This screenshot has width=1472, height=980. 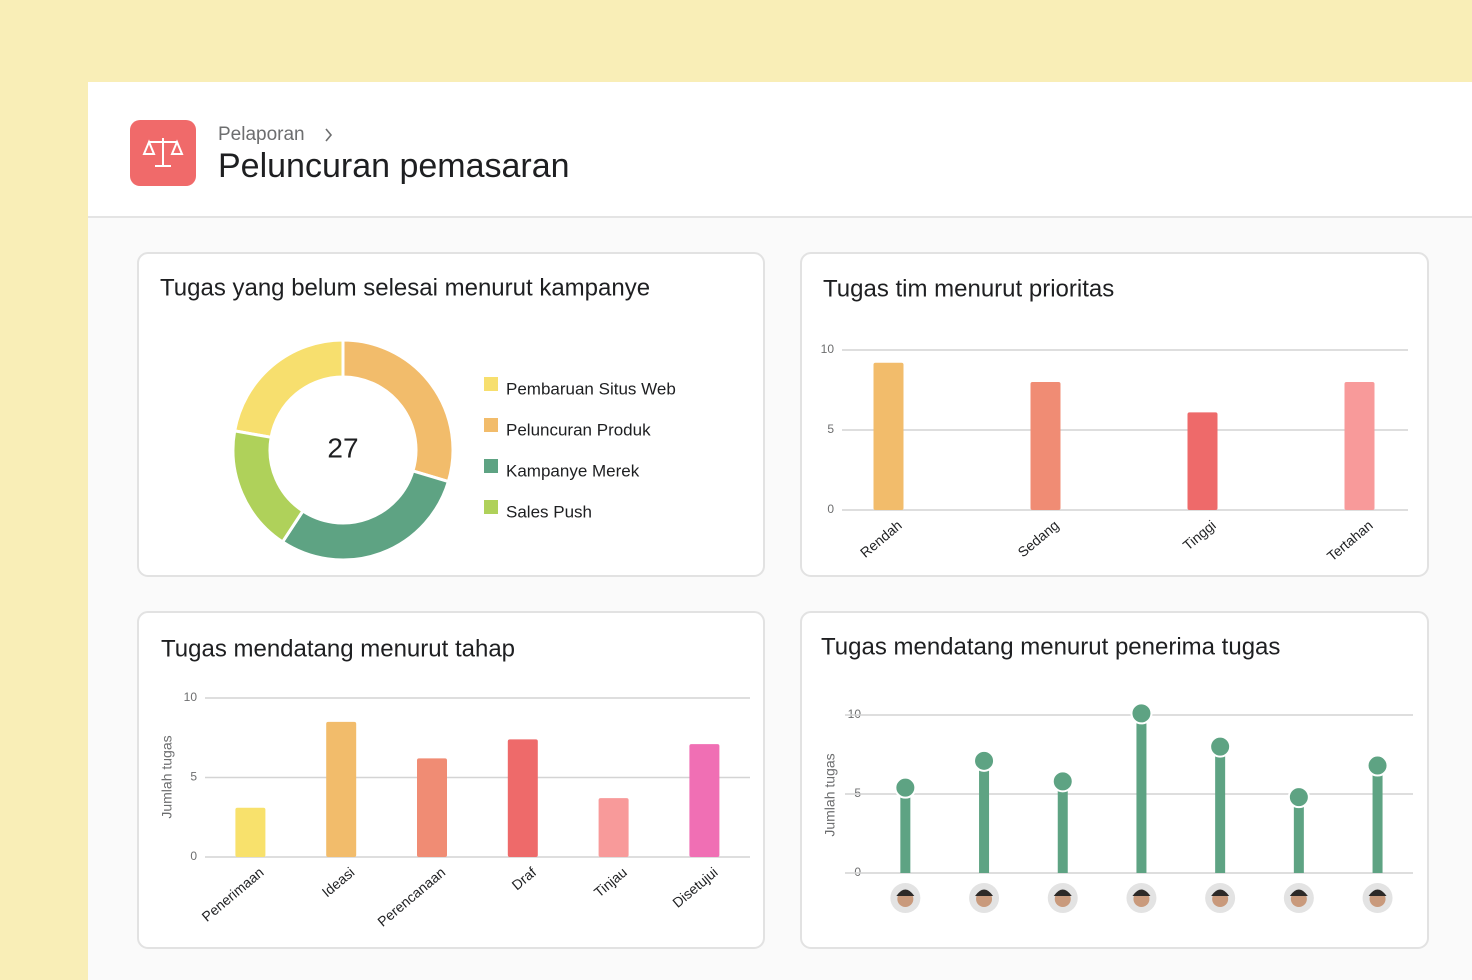 What do you see at coordinates (1050, 646) in the screenshot?
I see `card-title: Tugas mendatang menurut penerima tugas` at bounding box center [1050, 646].